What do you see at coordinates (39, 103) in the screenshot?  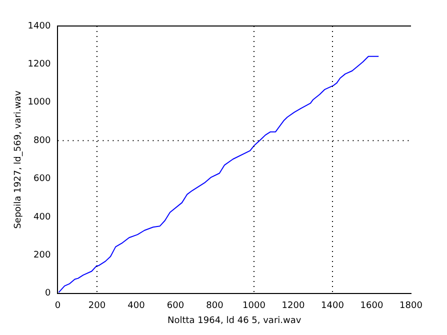 I see `y-tick-label: 1000` at bounding box center [39, 103].